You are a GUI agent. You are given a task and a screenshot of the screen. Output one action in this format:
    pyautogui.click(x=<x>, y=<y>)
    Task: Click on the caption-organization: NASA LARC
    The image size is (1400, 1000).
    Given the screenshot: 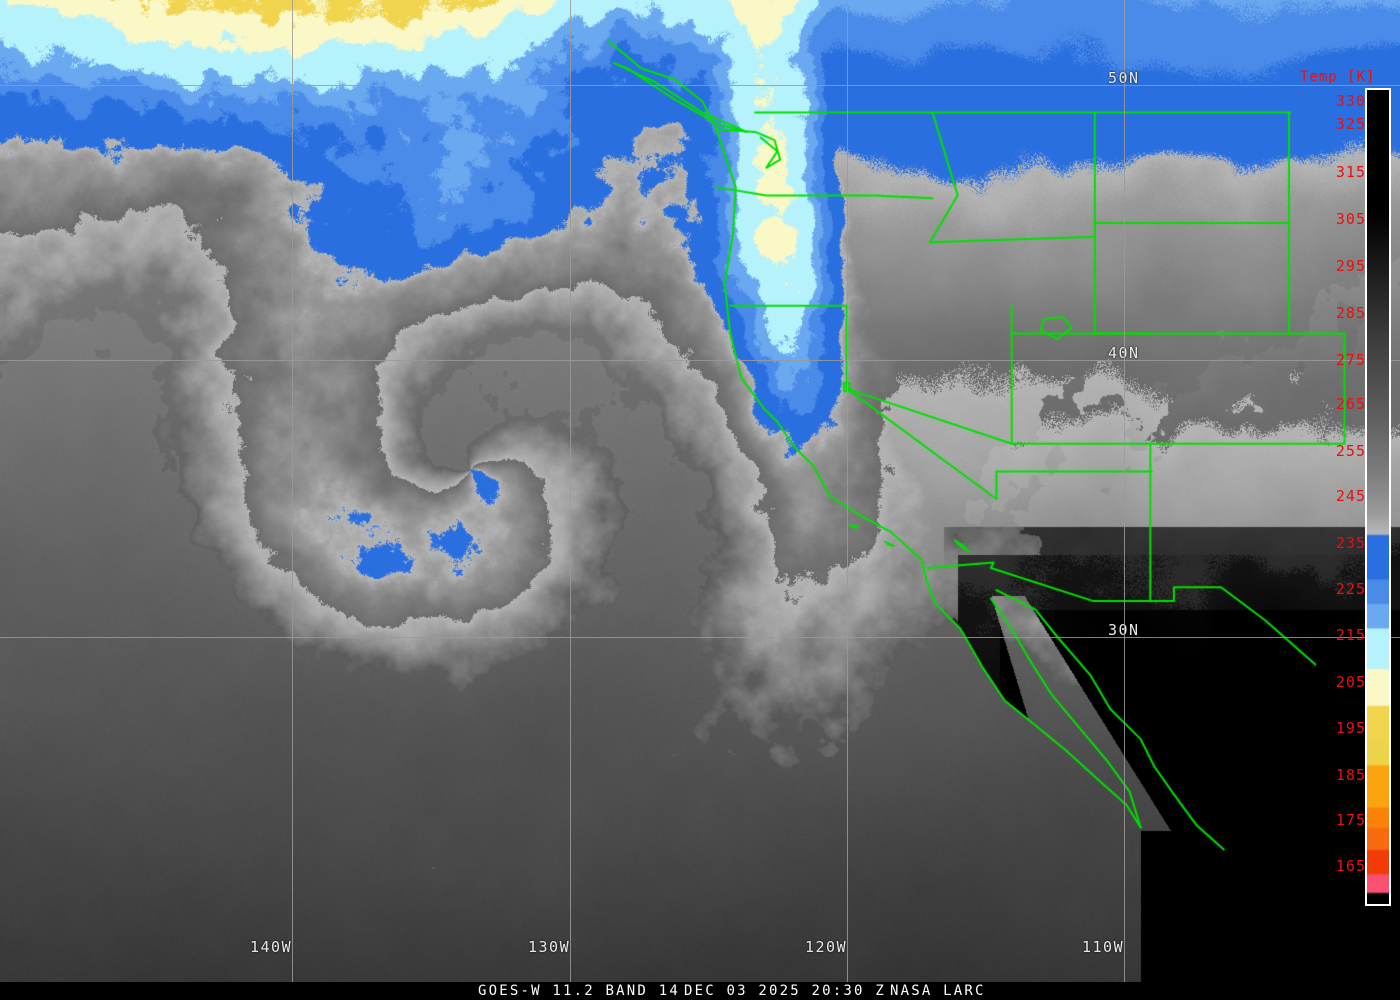 What is the action you would take?
    pyautogui.click(x=938, y=991)
    